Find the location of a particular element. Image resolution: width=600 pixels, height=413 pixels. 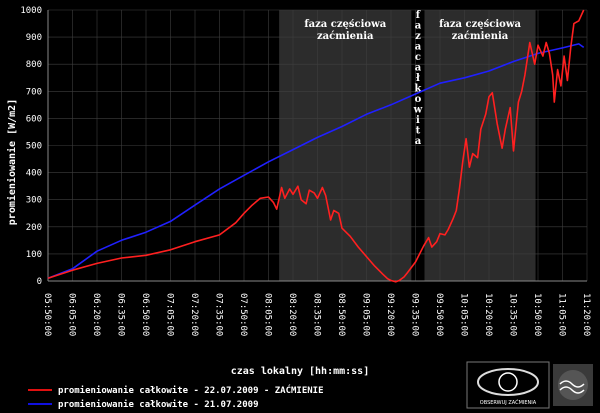

eclipse-logo: OBSERWUJ ZAĆMIENIA is located at coordinates (508, 385).